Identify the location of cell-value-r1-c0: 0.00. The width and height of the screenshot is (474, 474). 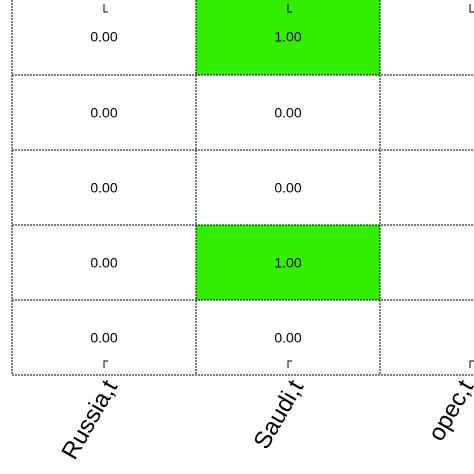
(103, 113).